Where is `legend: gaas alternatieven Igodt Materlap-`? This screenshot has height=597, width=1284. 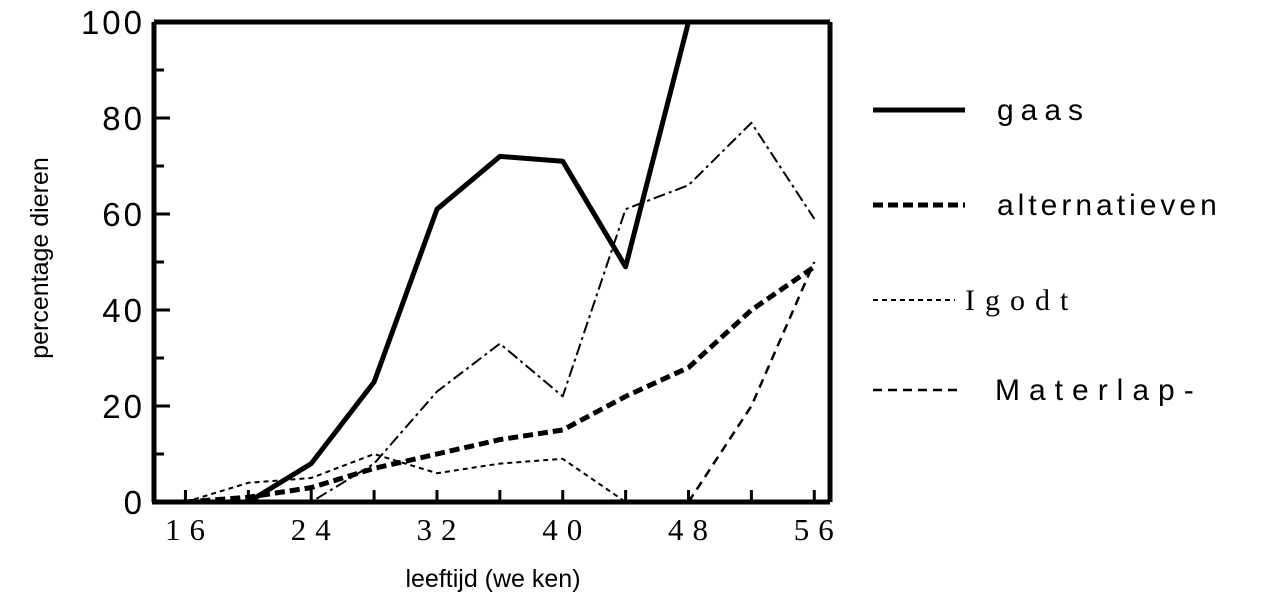
legend: gaas alternatieven Igodt Materlap- is located at coordinates (1047, 250).